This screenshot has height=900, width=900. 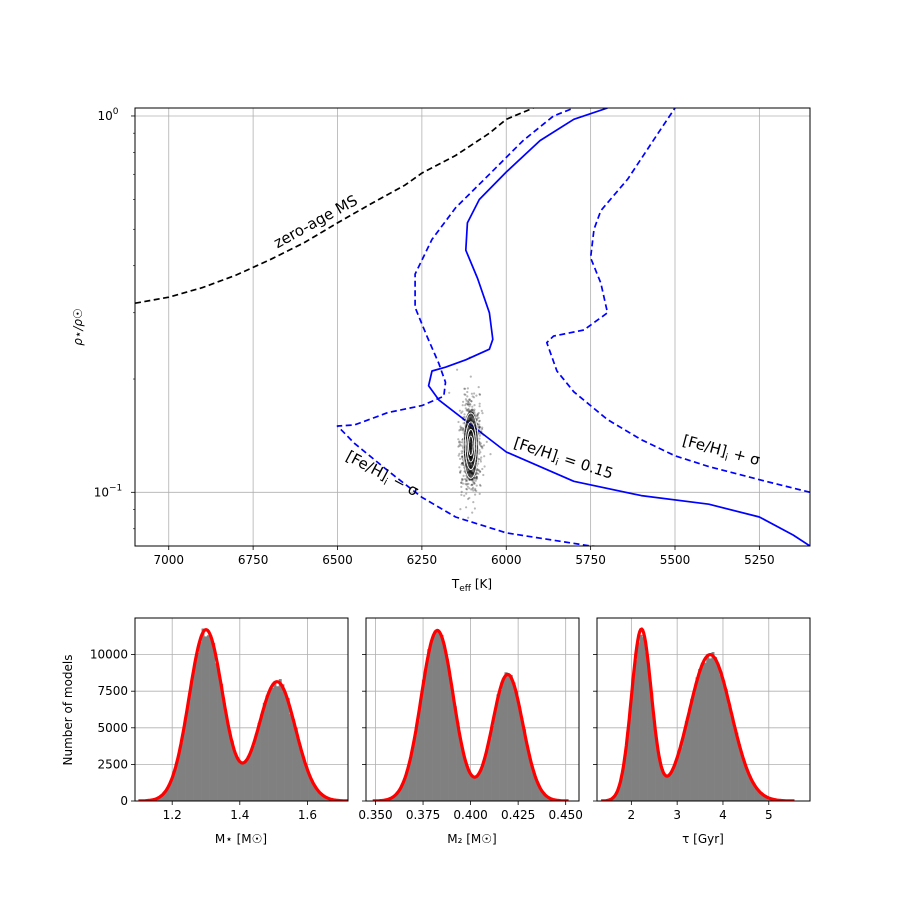 What do you see at coordinates (702, 719) in the screenshot?
I see `histogram-age: 2 3 4 5` at bounding box center [702, 719].